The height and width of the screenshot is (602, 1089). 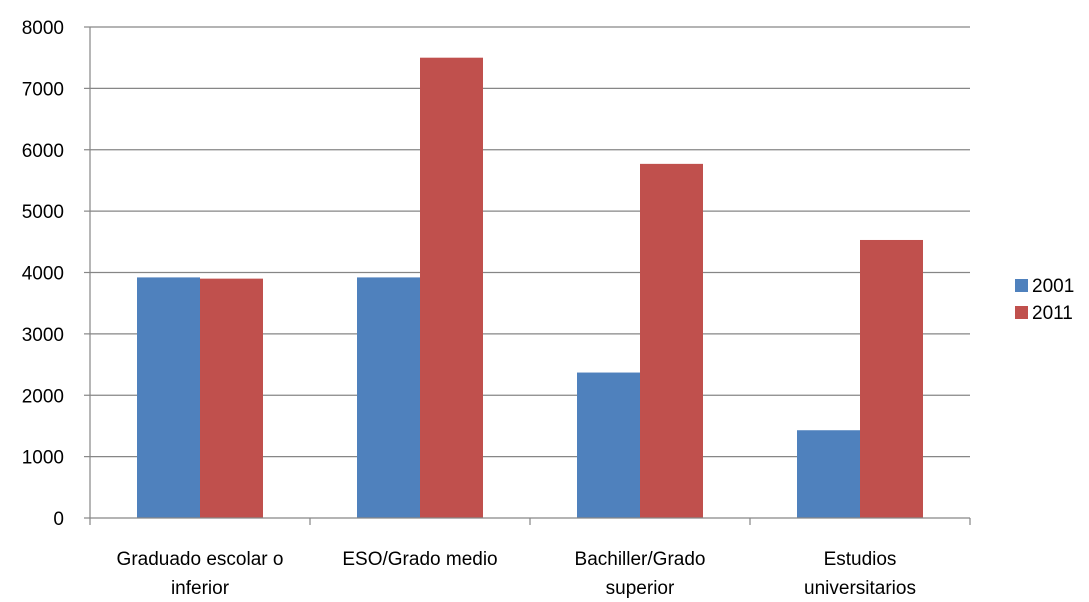 I want to click on legend-swatch-2001, so click(x=1021, y=285).